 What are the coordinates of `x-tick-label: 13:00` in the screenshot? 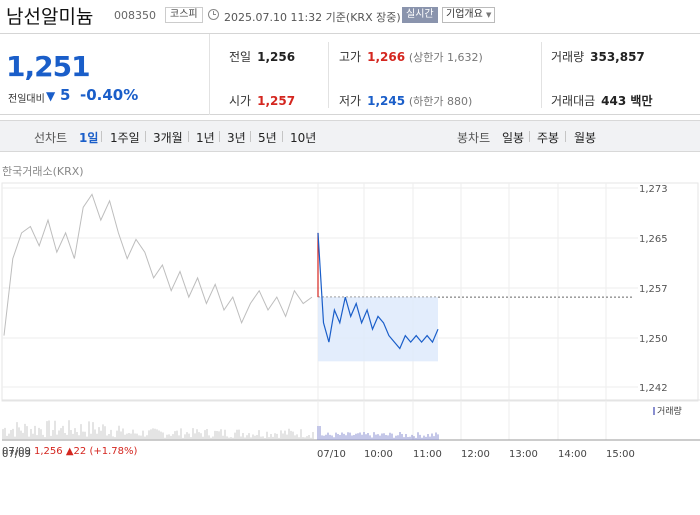 It's located at (523, 454).